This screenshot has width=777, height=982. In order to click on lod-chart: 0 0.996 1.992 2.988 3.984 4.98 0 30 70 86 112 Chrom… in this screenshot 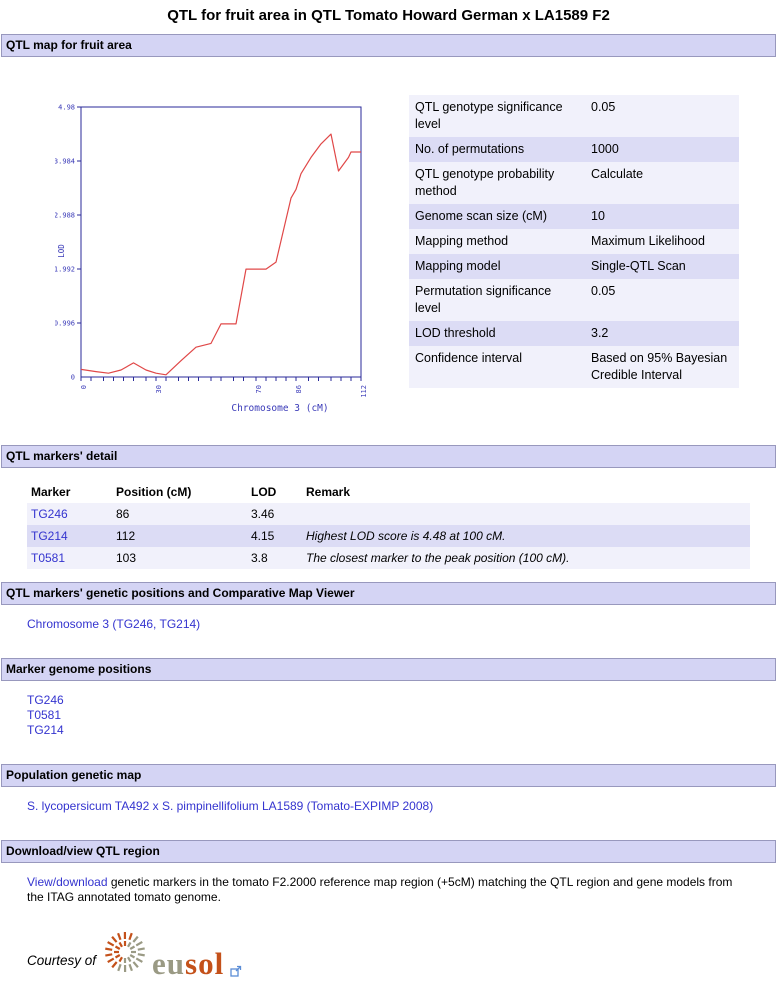, I will do `click(228, 254)`.